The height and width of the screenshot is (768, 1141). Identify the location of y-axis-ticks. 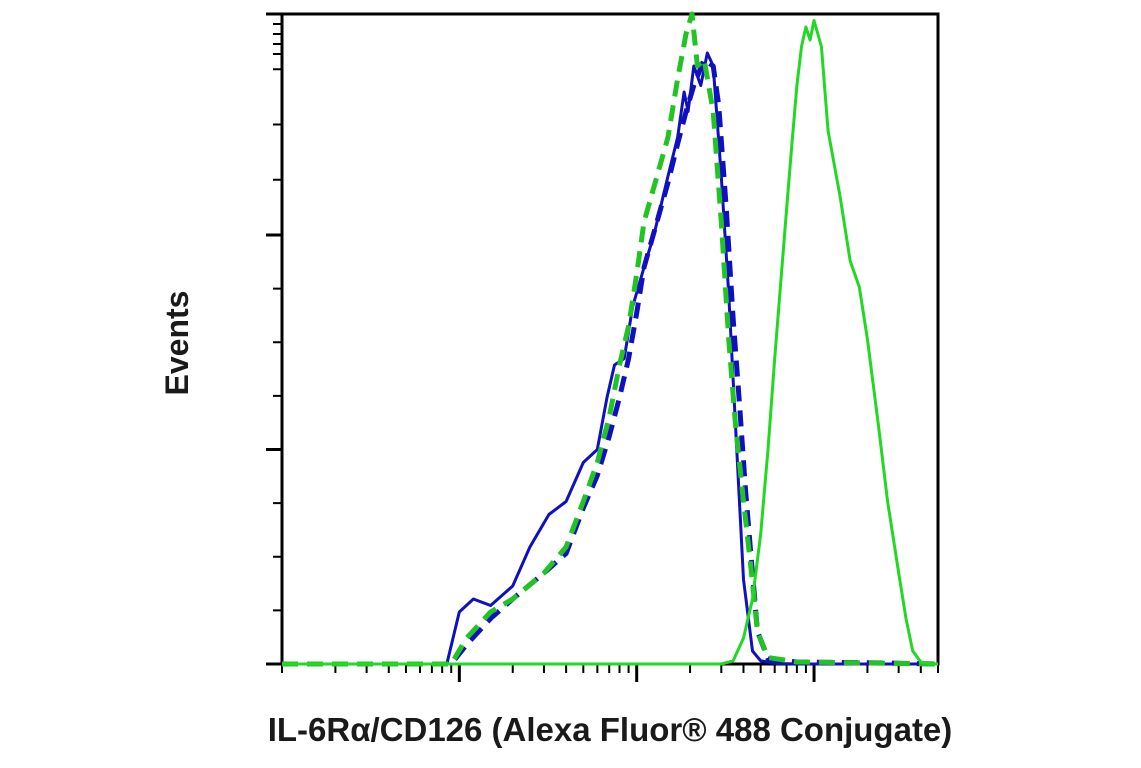
(274, 339).